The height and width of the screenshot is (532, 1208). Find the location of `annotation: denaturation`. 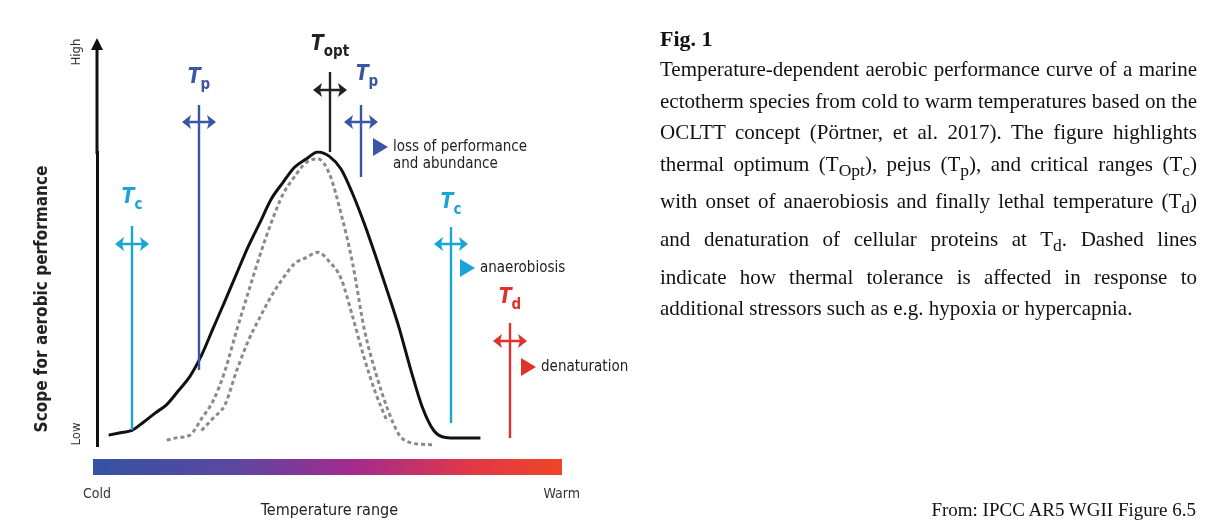

annotation: denaturation is located at coordinates (585, 366).